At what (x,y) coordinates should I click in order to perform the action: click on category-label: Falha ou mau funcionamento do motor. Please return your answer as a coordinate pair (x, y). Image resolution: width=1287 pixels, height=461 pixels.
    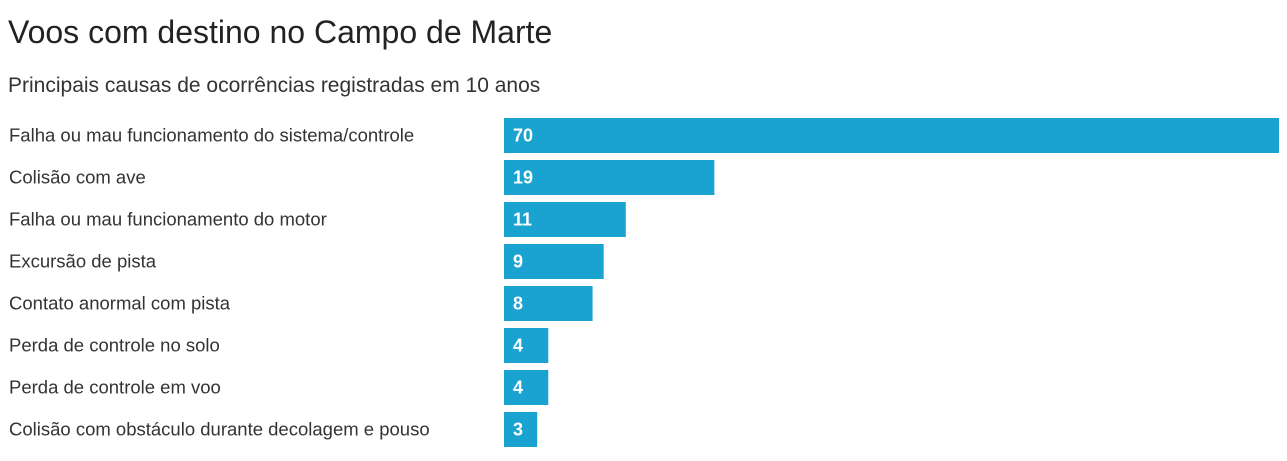
    Looking at the image, I should click on (168, 219).